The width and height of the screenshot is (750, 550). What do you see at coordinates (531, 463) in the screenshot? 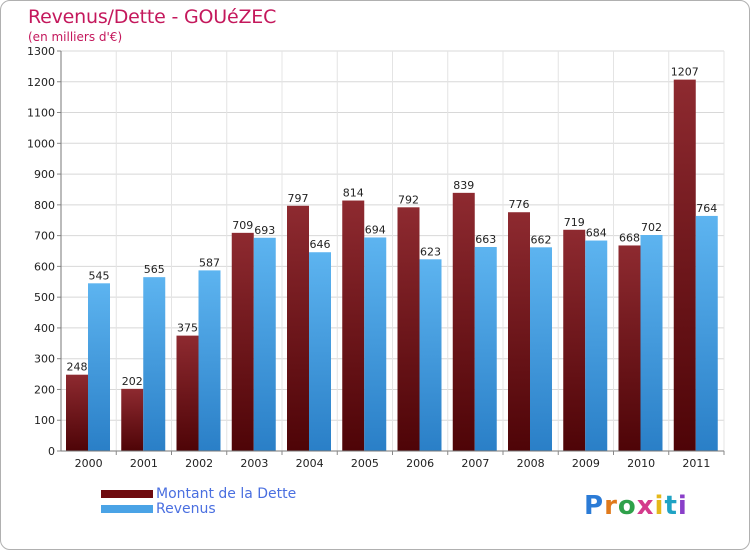
I see `x-tick-label-2008: 2008` at bounding box center [531, 463].